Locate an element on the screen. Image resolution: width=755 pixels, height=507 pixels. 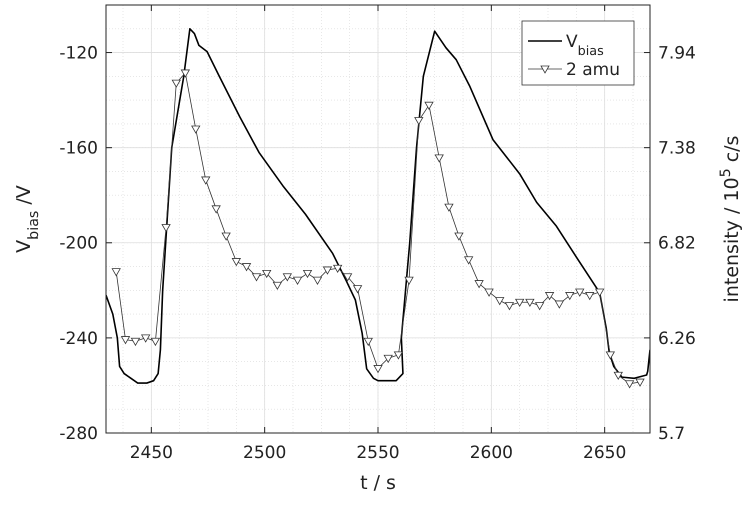
x-tick-label: 2550 is located at coordinates (378, 453).